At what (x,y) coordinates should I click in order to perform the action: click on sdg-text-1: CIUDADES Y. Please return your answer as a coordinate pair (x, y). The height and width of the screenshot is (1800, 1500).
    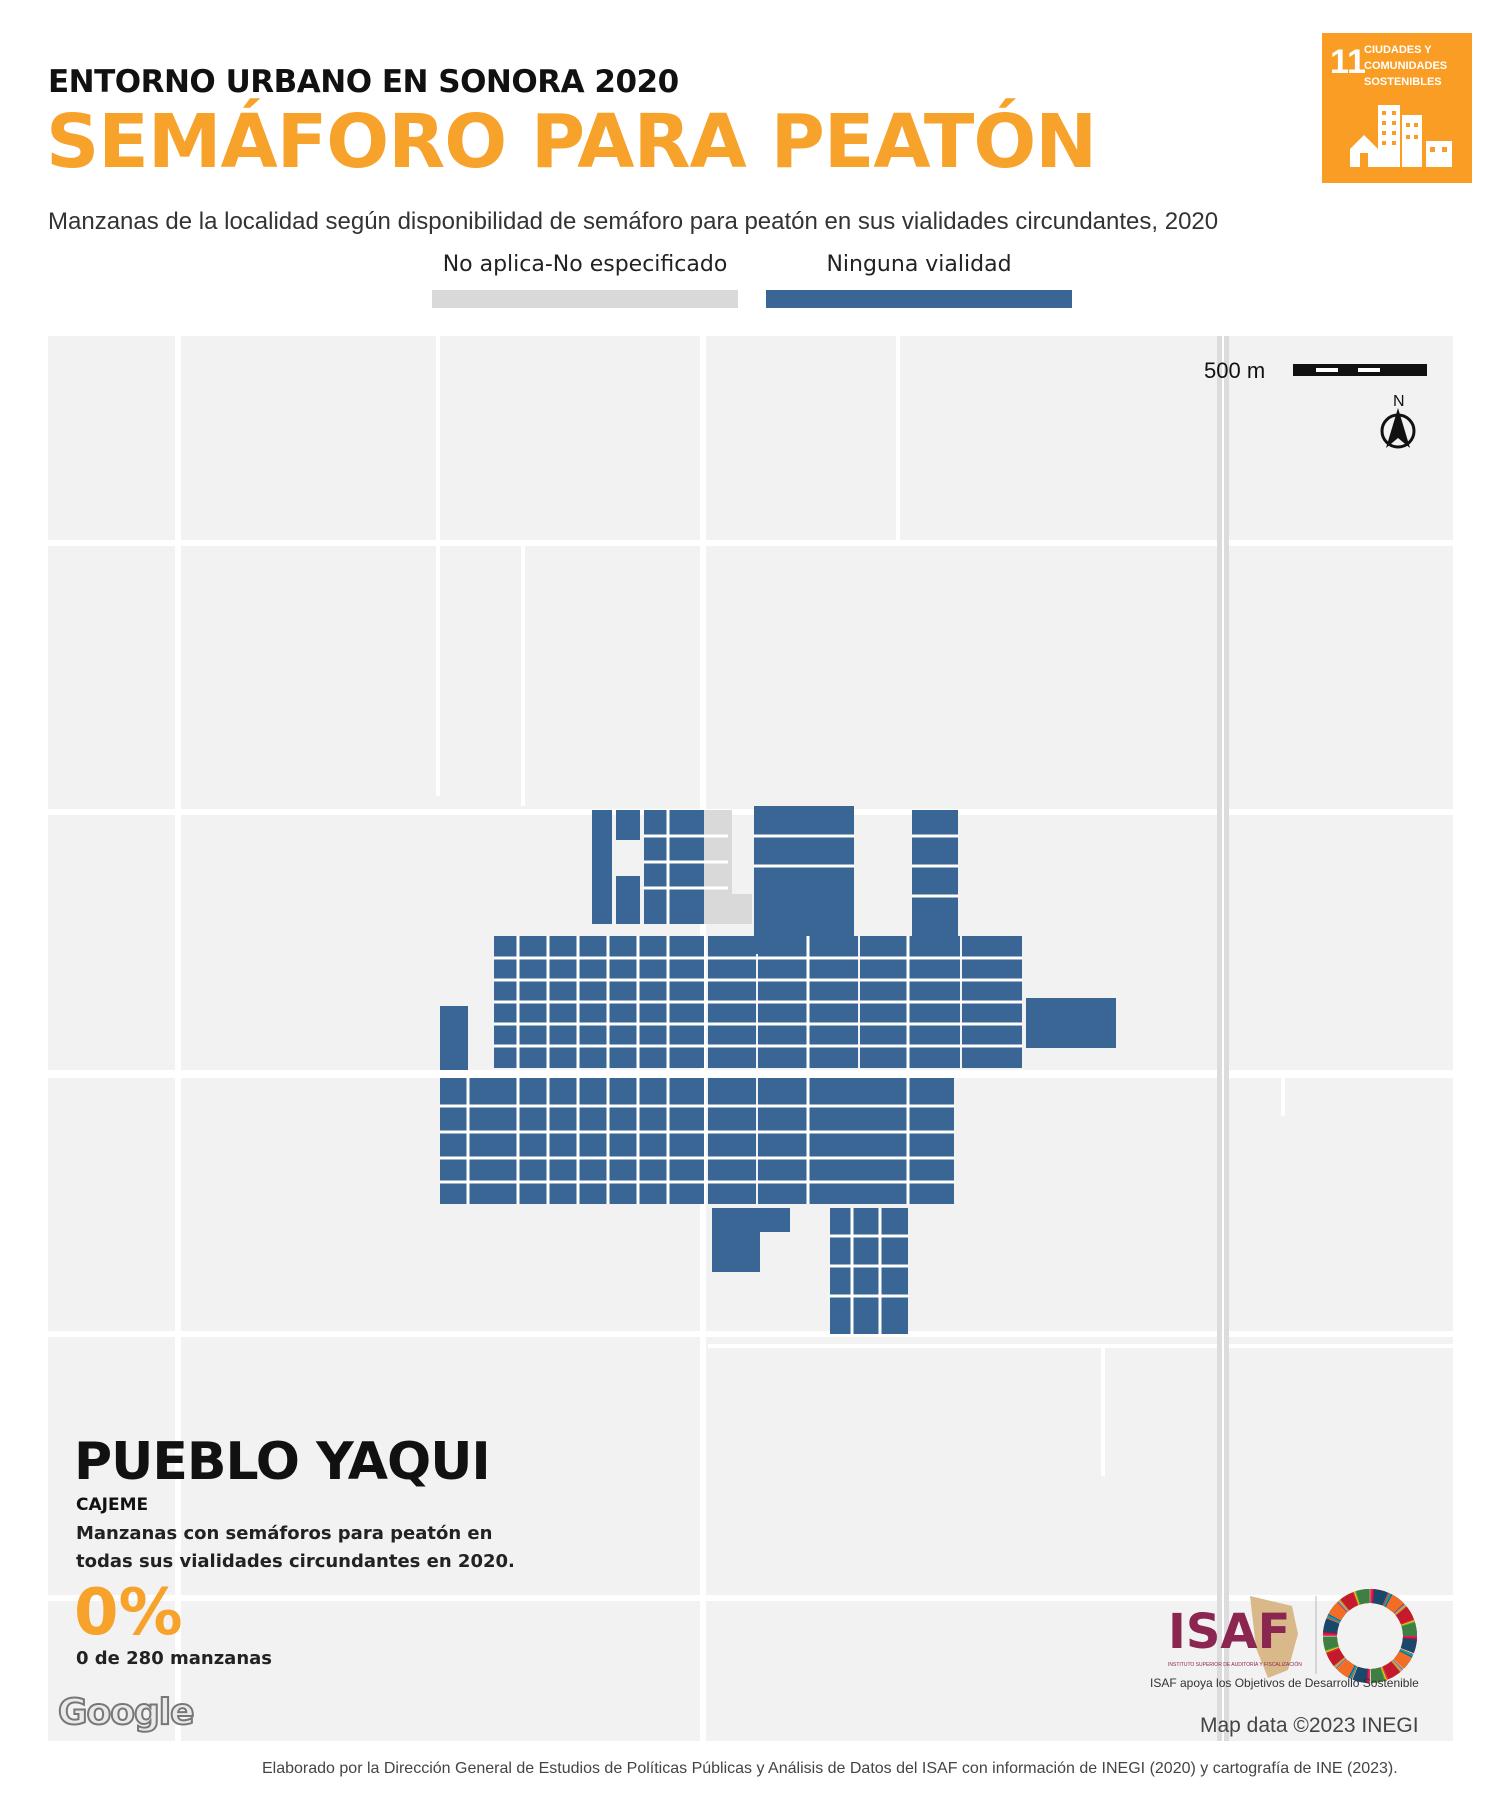
    Looking at the image, I should click on (1398, 50).